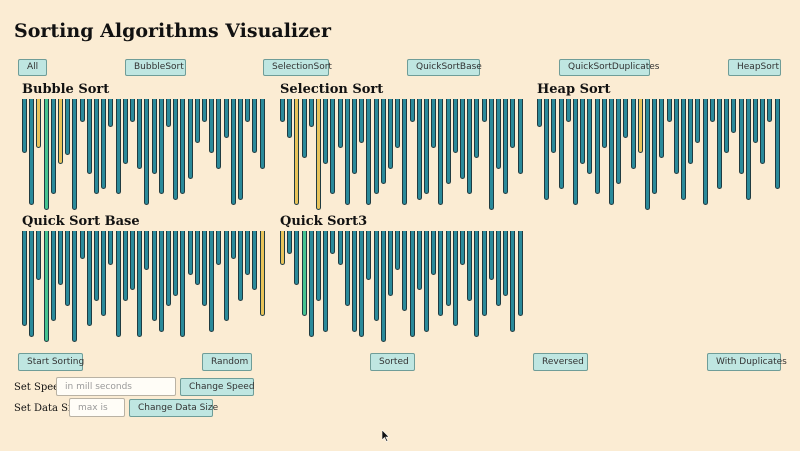 Image resolution: width=800 pixels, height=451 pixels. I want to click on tab-all: All, so click(32, 67).